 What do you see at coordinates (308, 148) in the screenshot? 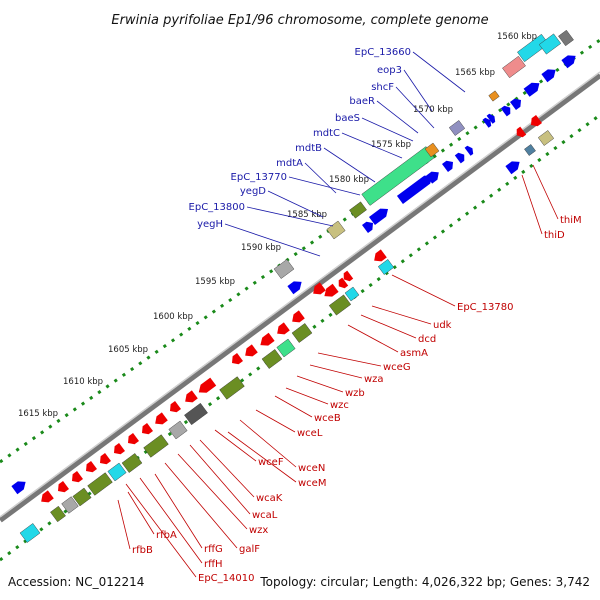
I see `gene-label: mdtB` at bounding box center [308, 148].